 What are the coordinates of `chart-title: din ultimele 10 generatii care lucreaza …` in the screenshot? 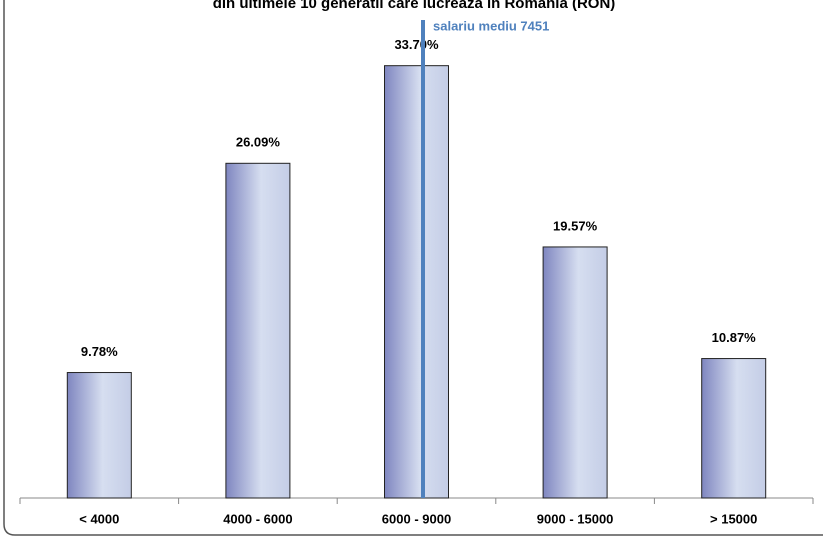 It's located at (414, 6).